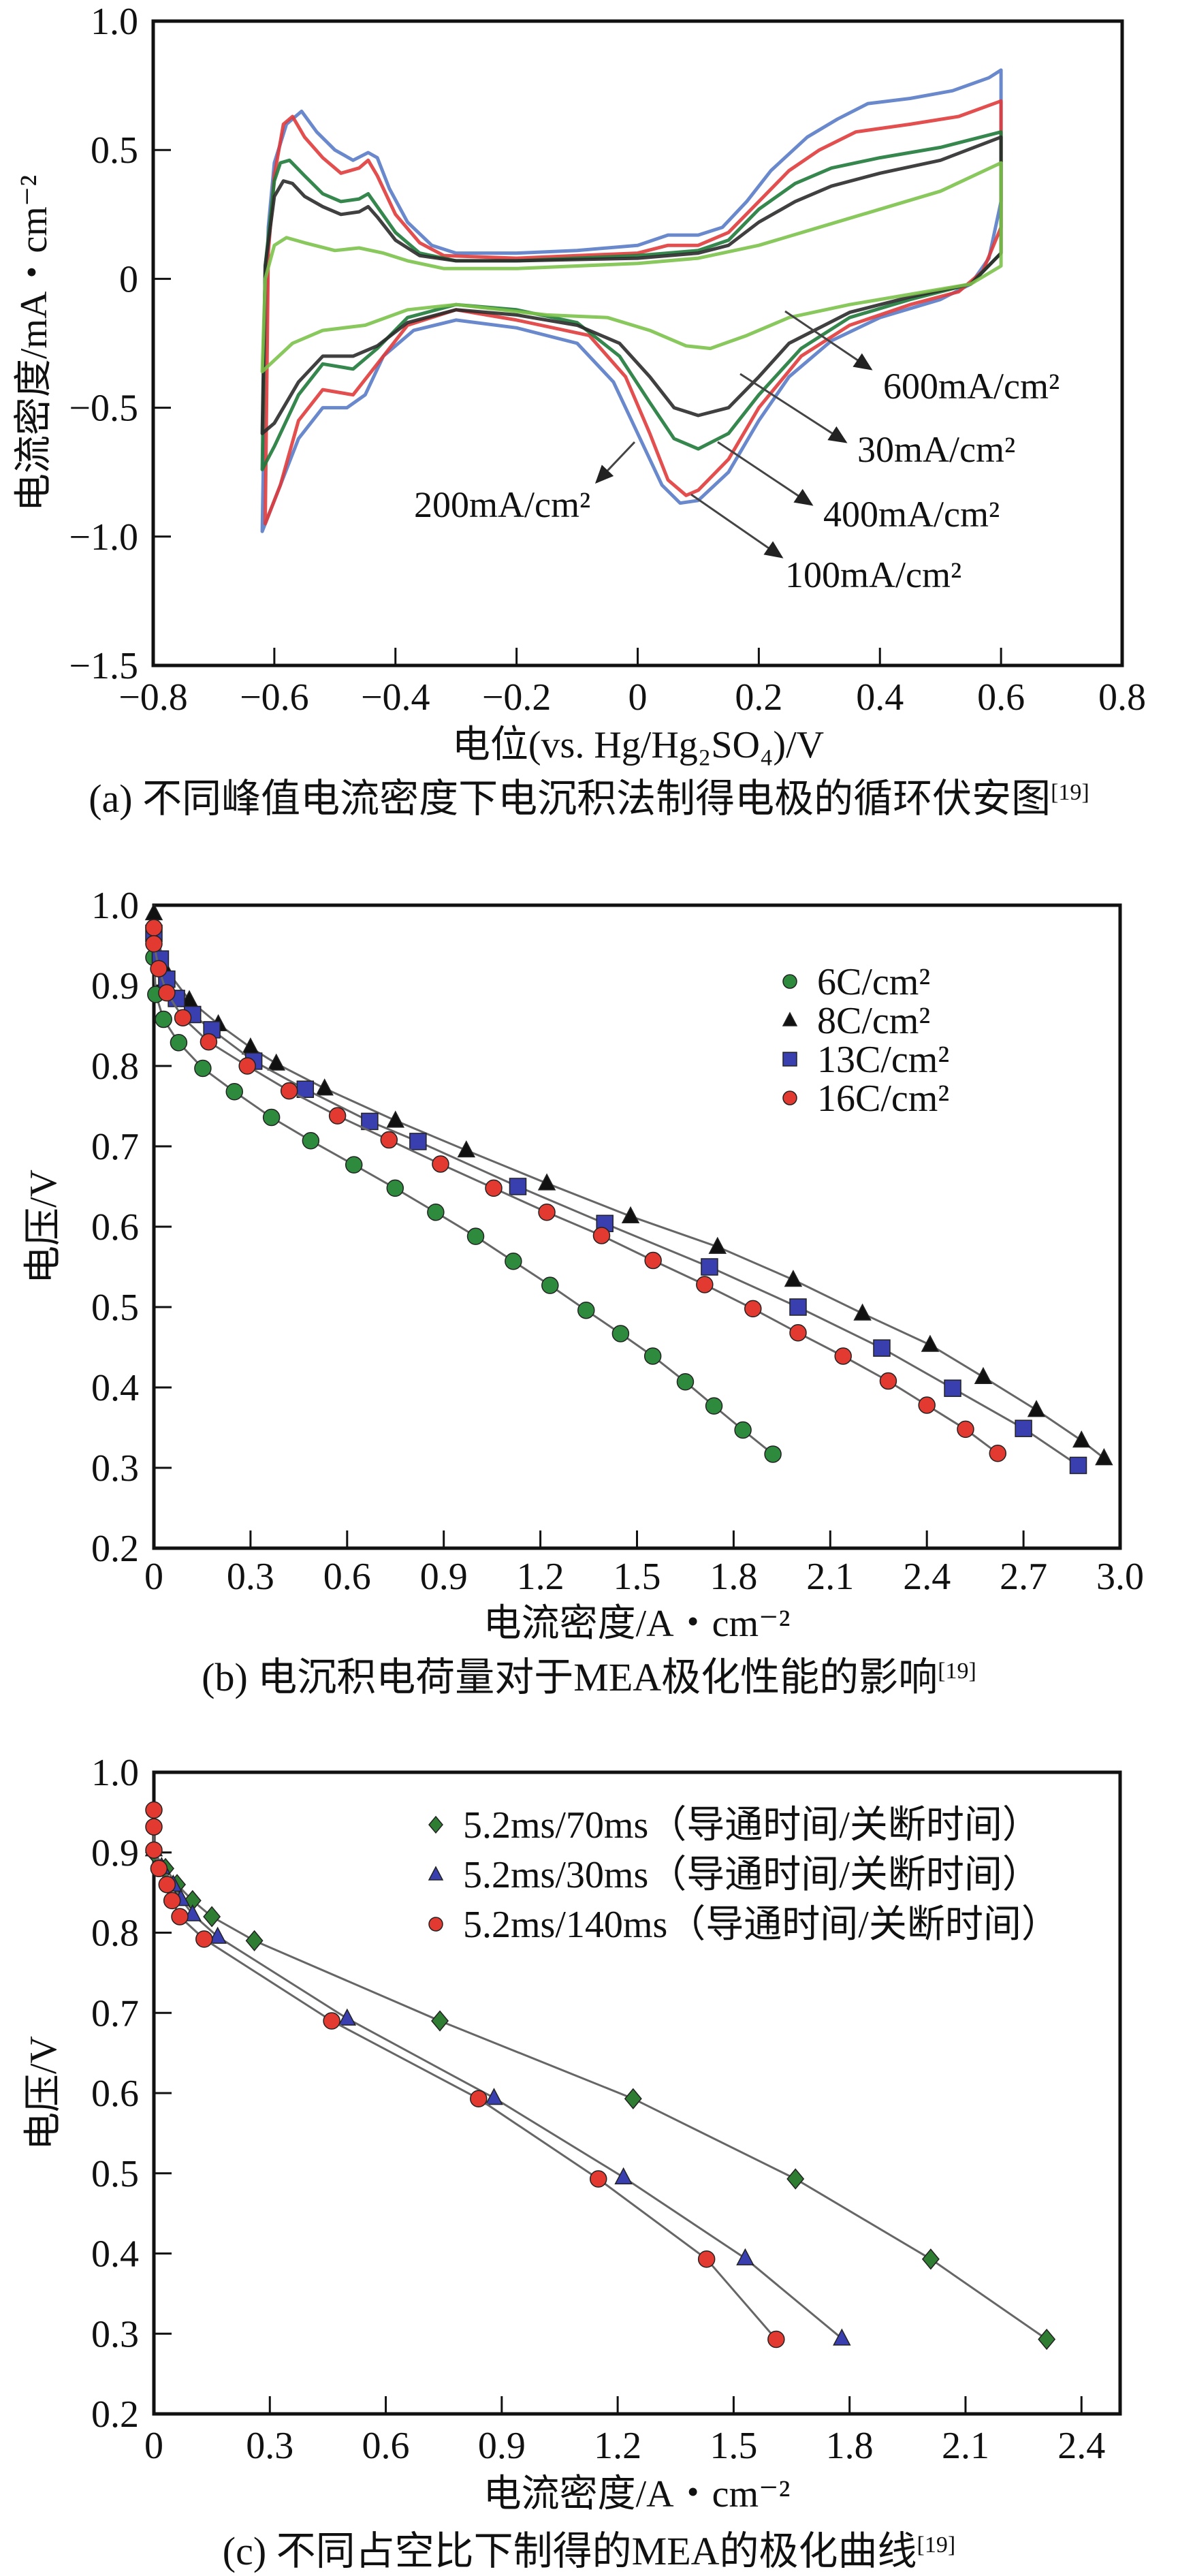 The image size is (1178, 2576). What do you see at coordinates (386, 2446) in the screenshot?
I see `x-tick-label: 0.6` at bounding box center [386, 2446].